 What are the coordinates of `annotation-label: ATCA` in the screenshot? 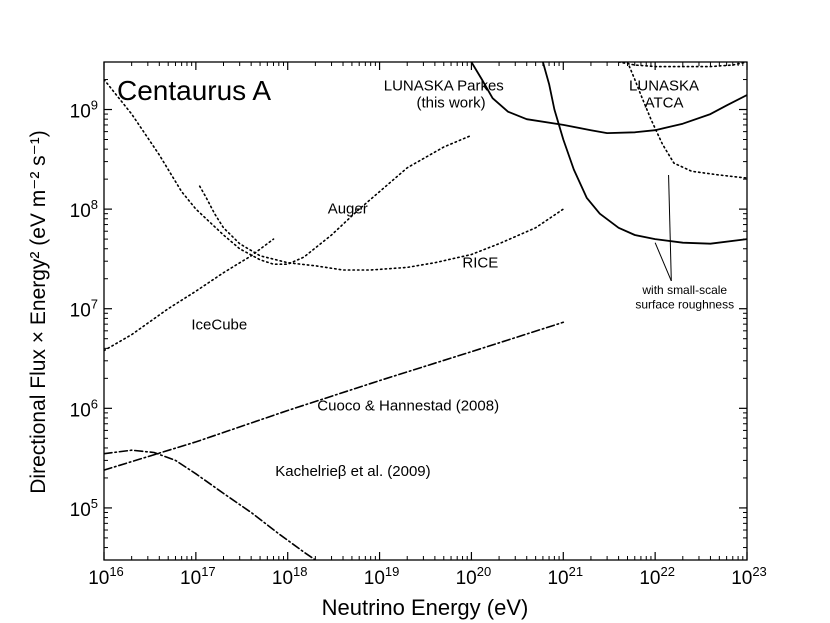 It's located at (664, 102).